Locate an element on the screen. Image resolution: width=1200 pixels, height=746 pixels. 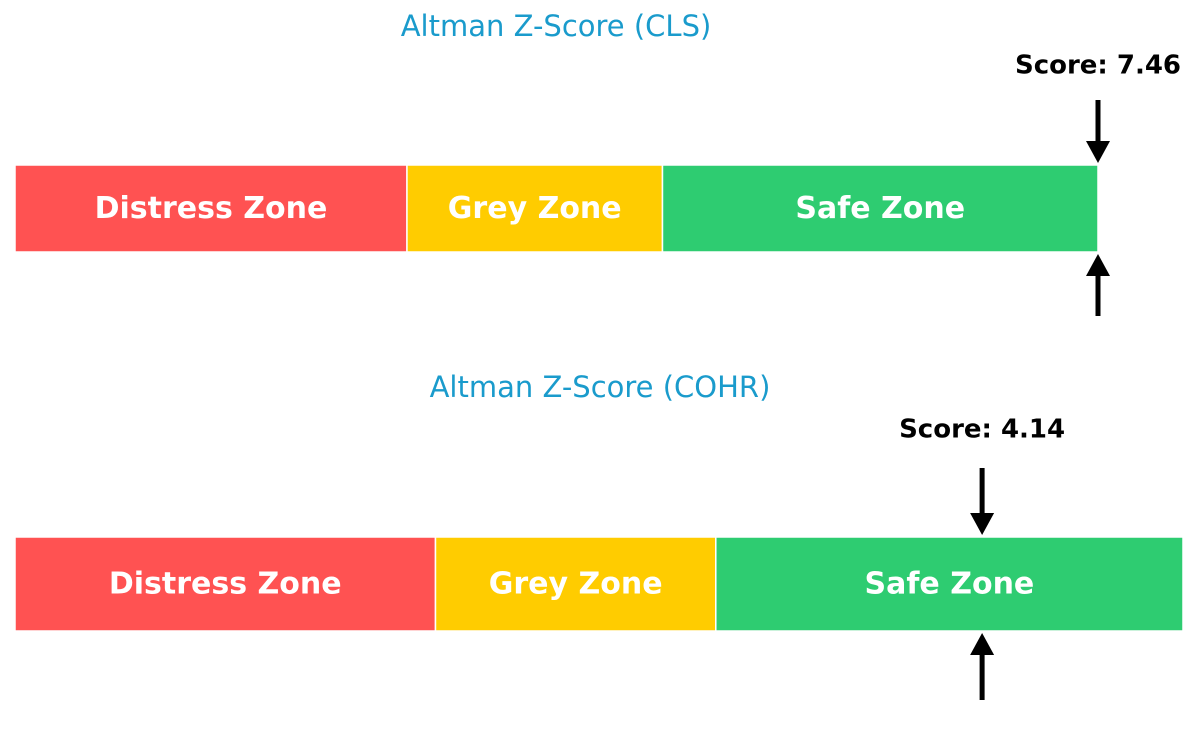
score-label: Score: 7.46 is located at coordinates (1098, 66).